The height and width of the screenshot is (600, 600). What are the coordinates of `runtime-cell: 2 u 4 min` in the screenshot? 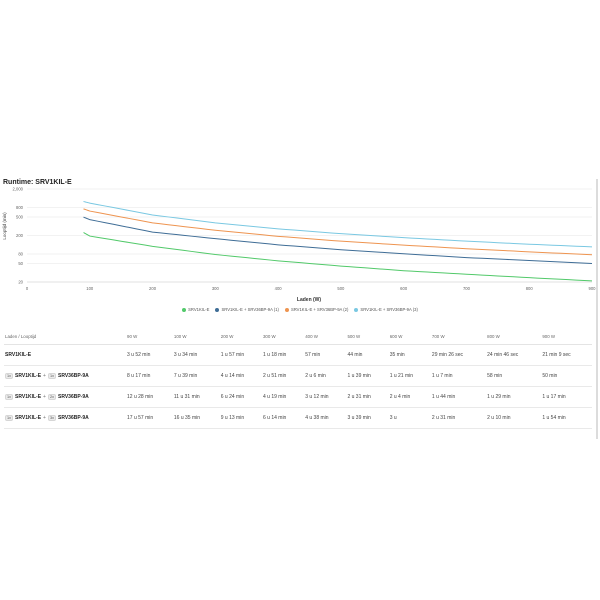 It's located at (409, 397).